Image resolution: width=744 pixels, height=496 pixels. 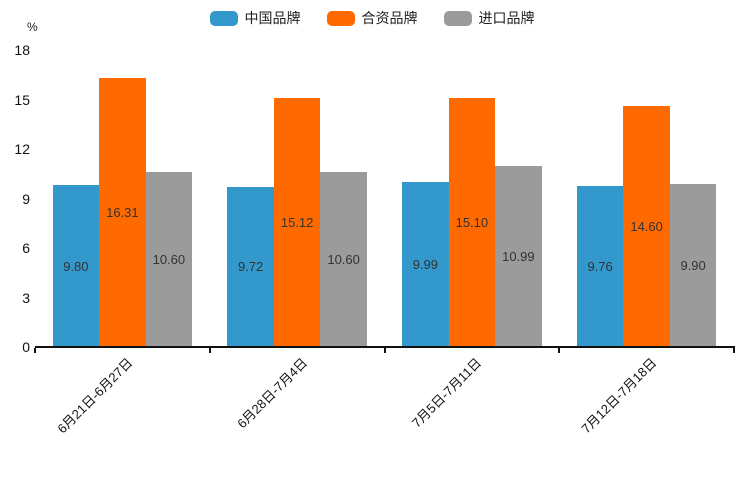 I want to click on legend-label: 合资品牌, so click(x=389, y=18).